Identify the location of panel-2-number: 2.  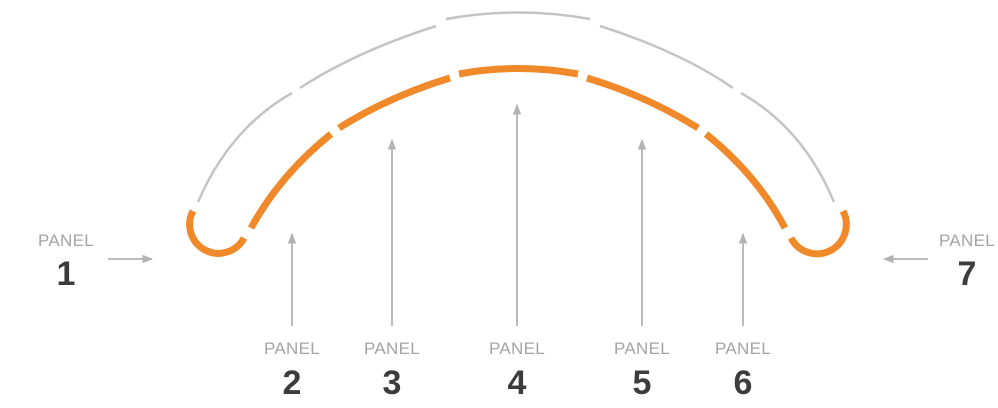
(292, 383).